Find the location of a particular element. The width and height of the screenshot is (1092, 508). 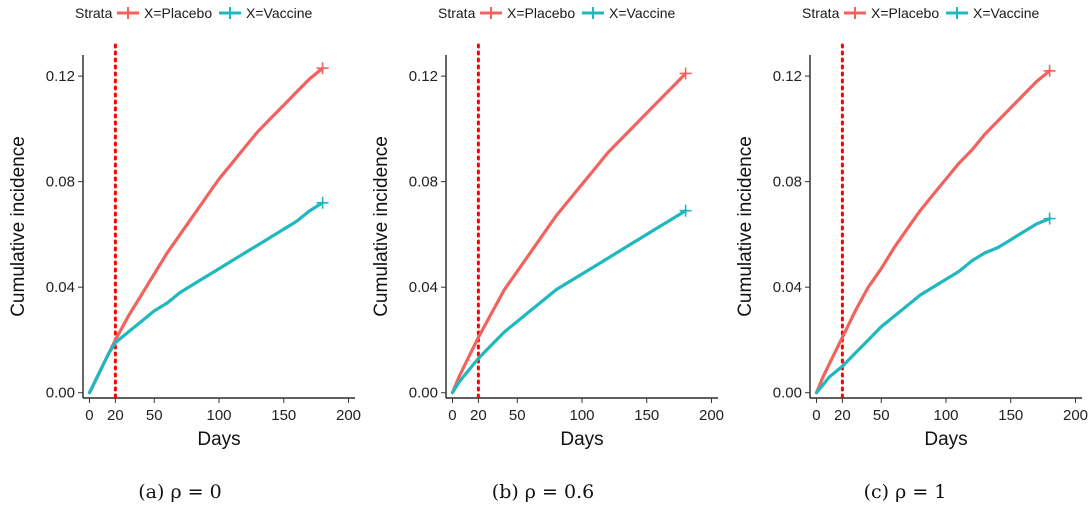

panel-caption: (b) ρ = 0.6 is located at coordinates (543, 492).